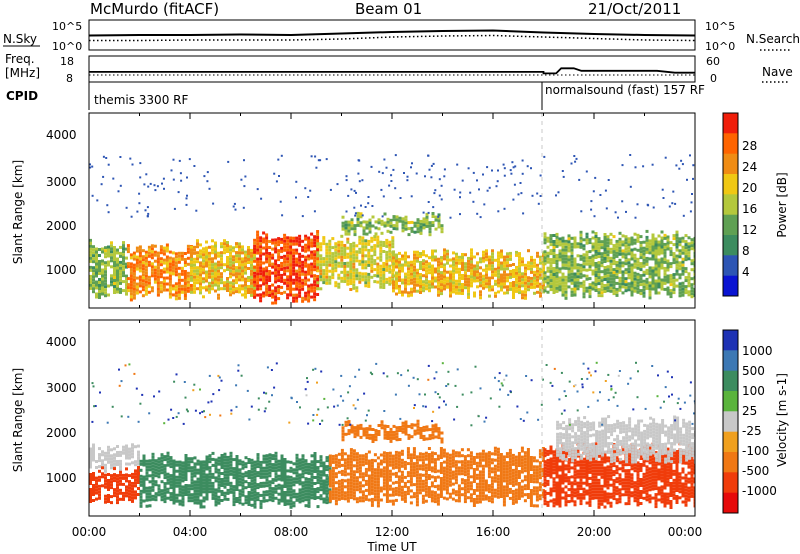 Image resolution: width=800 pixels, height=554 pixels. Describe the element at coordinates (392, 69) in the screenshot. I see `freq-panel-frame` at that location.